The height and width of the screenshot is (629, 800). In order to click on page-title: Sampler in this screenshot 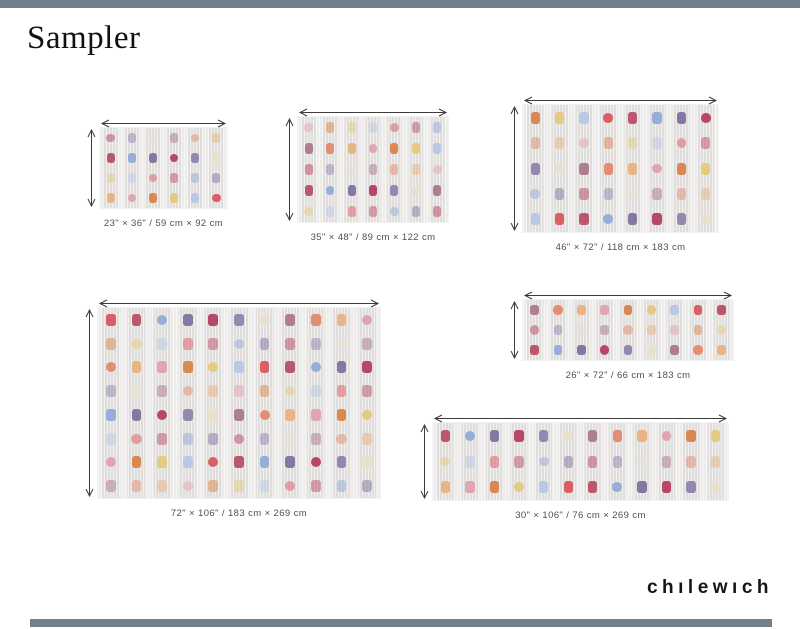, I will do `click(84, 38)`.